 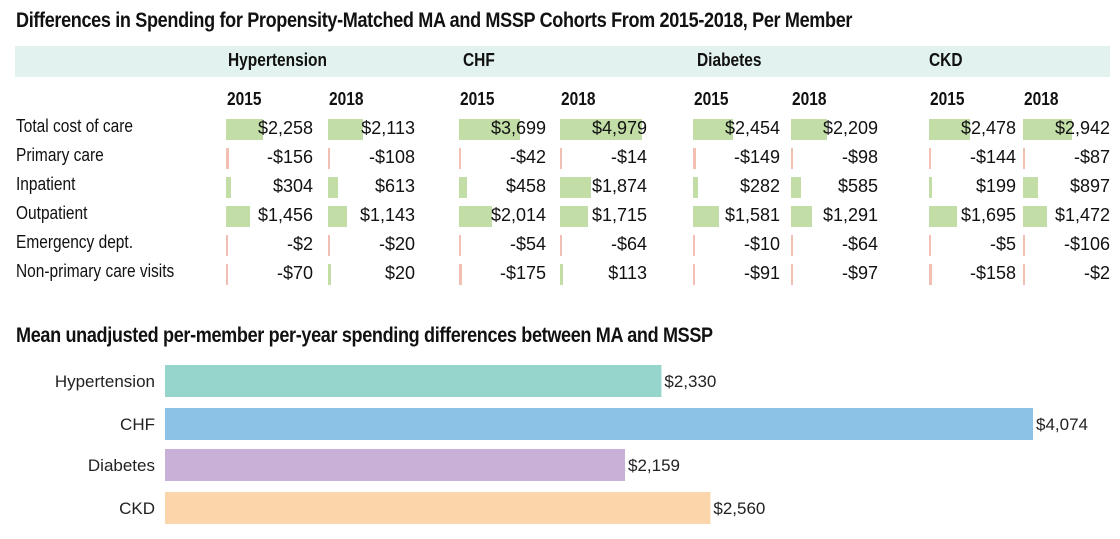 I want to click on row-label-emergency-dept: Emergency dept., so click(x=75, y=242).